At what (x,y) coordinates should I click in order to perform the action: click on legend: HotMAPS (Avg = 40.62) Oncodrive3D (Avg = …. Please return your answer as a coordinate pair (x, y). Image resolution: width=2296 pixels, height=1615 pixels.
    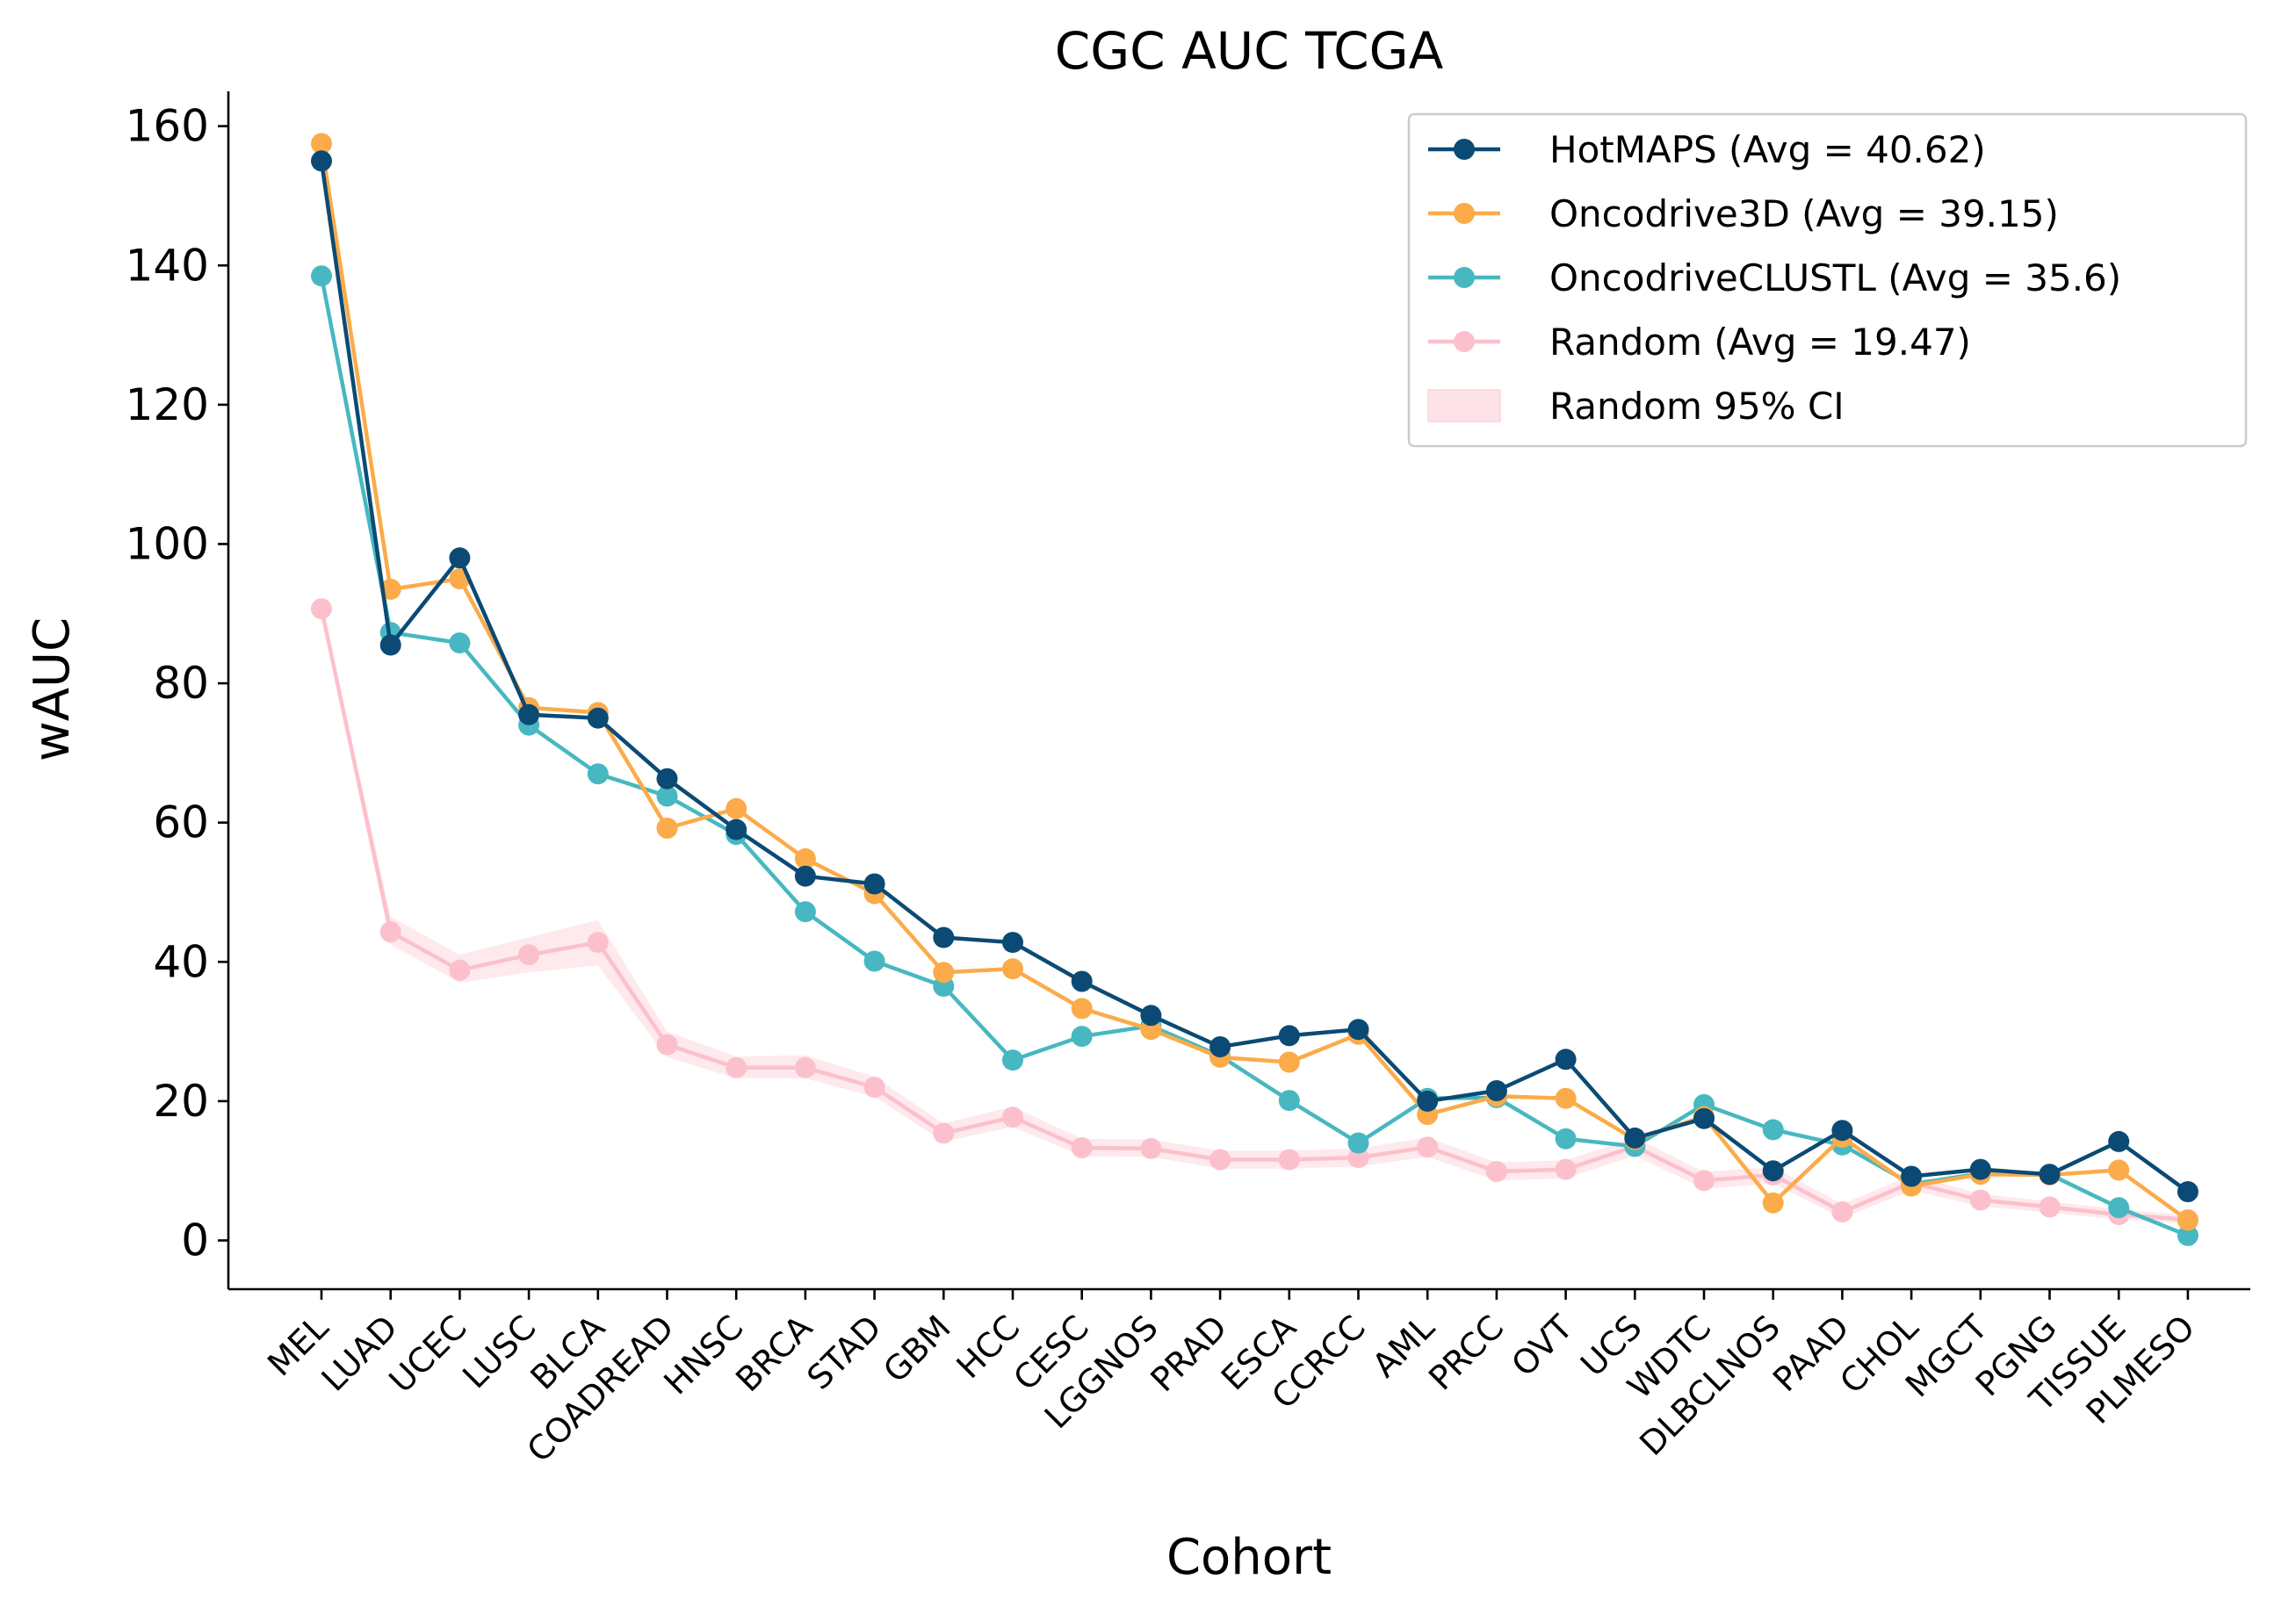
    Looking at the image, I should click on (1827, 280).